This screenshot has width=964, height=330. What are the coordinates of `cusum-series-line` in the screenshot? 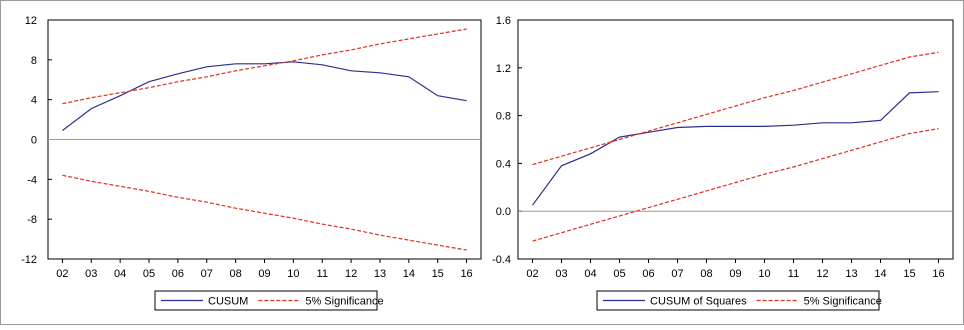 It's located at (735, 148).